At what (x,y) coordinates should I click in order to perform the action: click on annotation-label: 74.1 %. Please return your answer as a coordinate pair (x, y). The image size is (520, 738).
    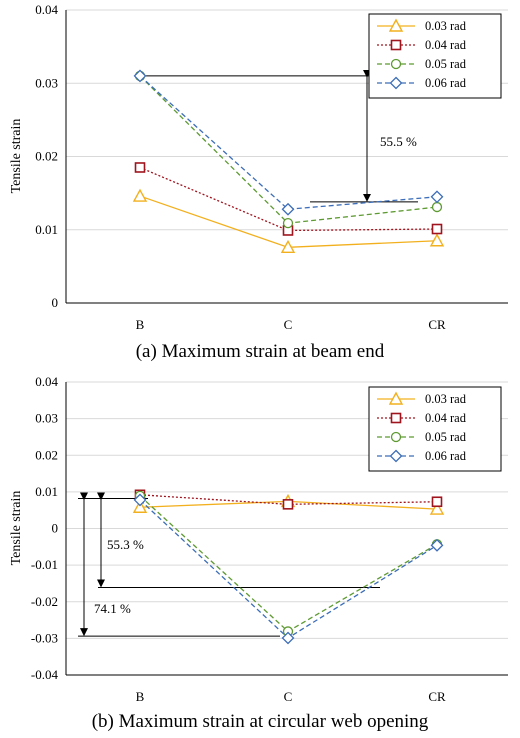
    Looking at the image, I should click on (112, 608).